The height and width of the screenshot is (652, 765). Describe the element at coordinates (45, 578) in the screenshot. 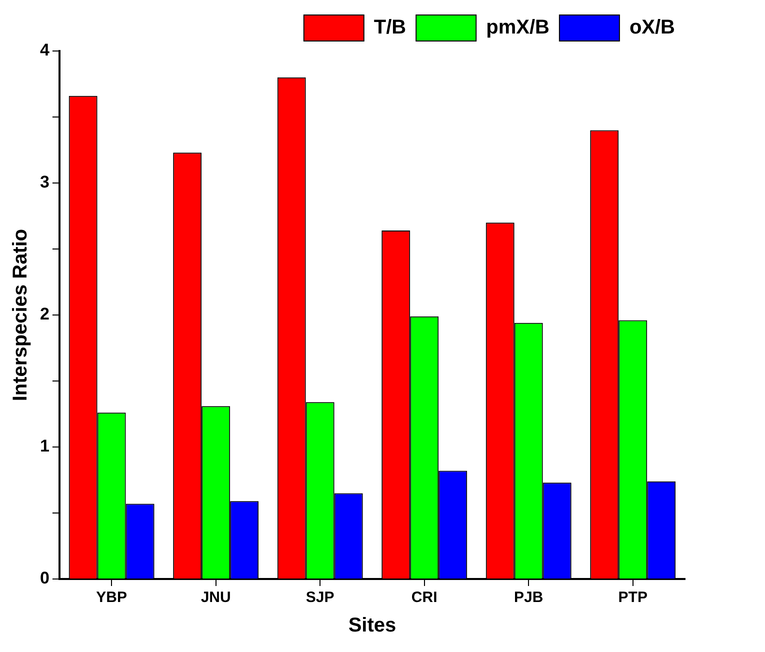

I see `y-tick-label: 0` at that location.